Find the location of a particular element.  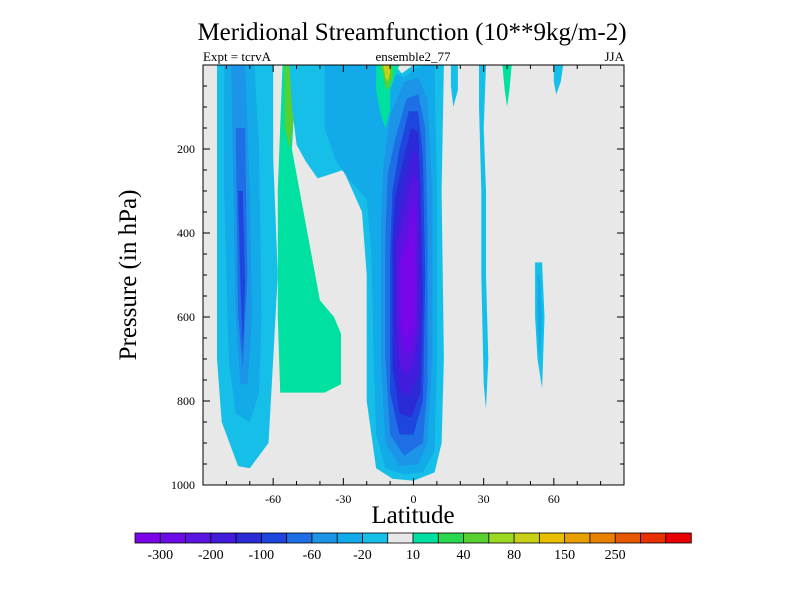

northern-features-level--10-0 is located at coordinates (454, 86).